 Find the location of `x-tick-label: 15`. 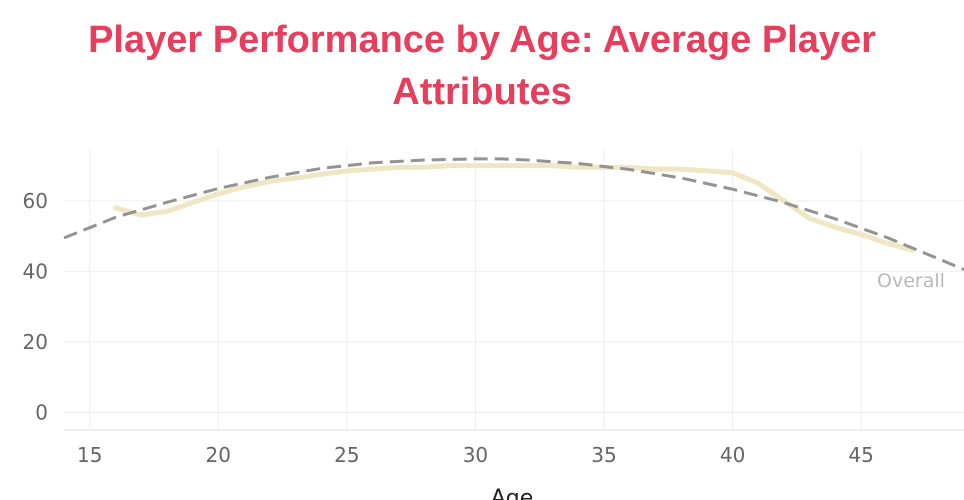

x-tick-label: 15 is located at coordinates (89, 455).